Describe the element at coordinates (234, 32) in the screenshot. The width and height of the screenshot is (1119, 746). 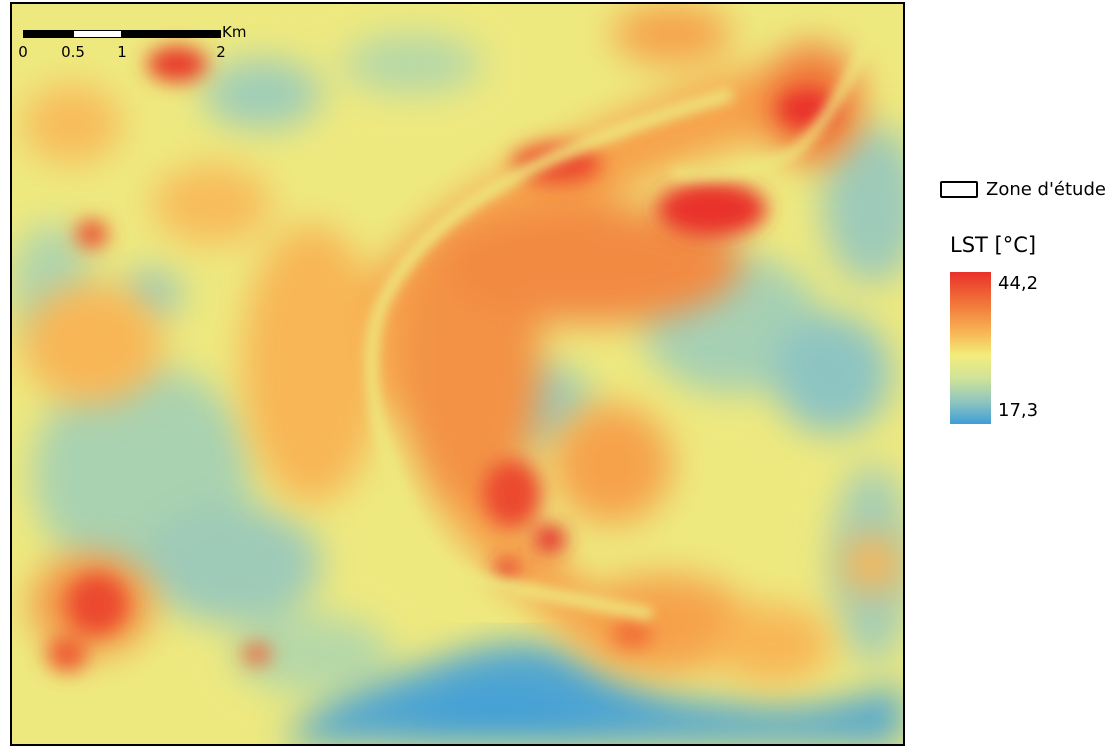
I see `scale-bar-unit: Km` at that location.